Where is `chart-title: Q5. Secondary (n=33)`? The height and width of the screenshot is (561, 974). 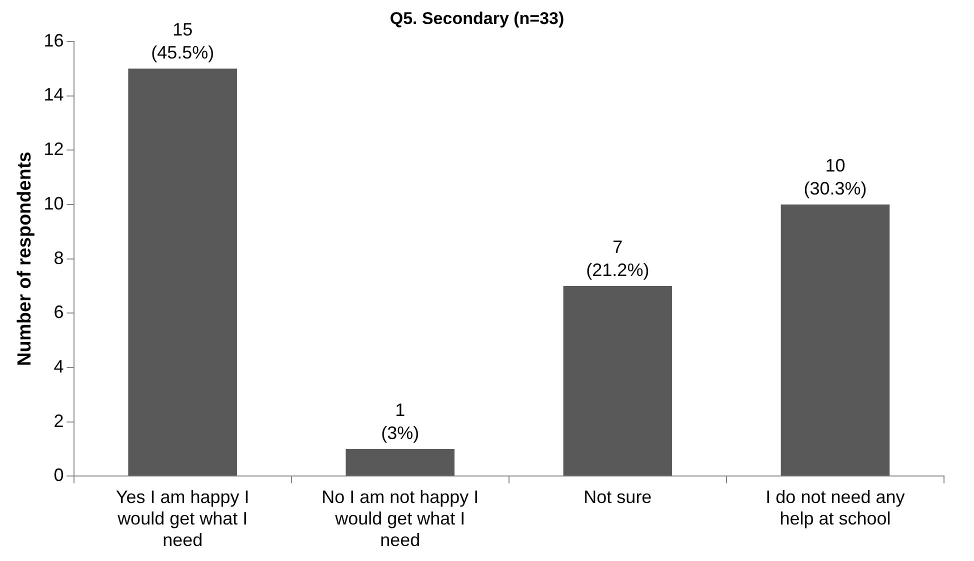
chart-title: Q5. Secondary (n=33) is located at coordinates (477, 18).